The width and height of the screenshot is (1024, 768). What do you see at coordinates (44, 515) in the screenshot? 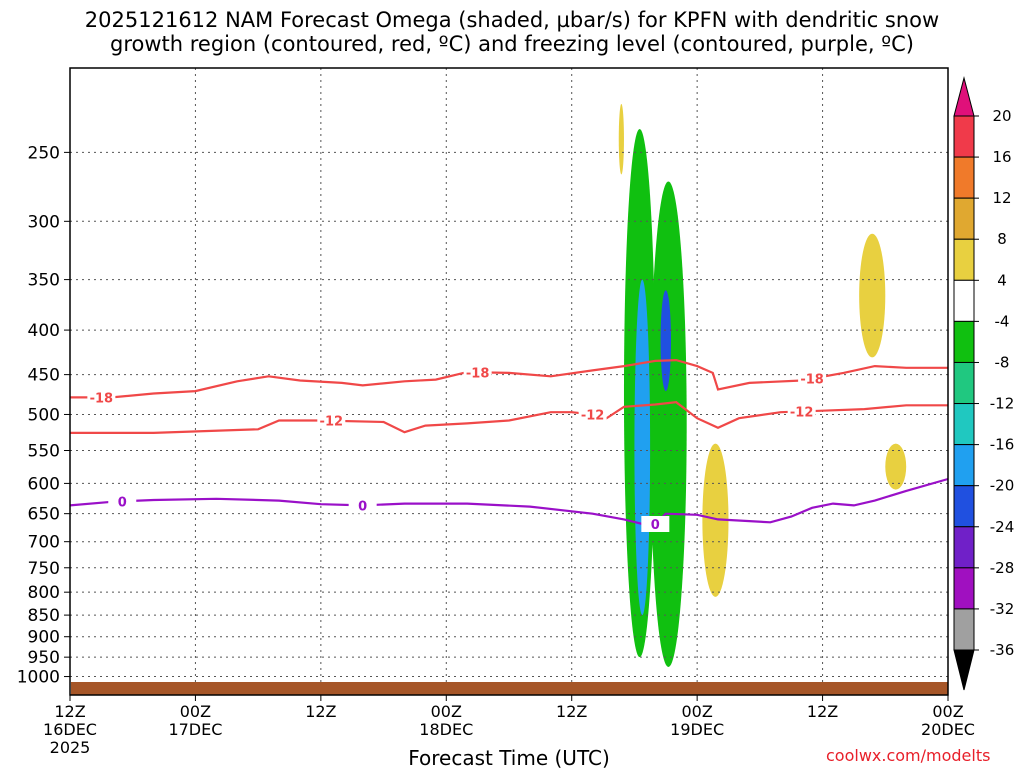
I see `y-tick-label-650: 650` at bounding box center [44, 515].